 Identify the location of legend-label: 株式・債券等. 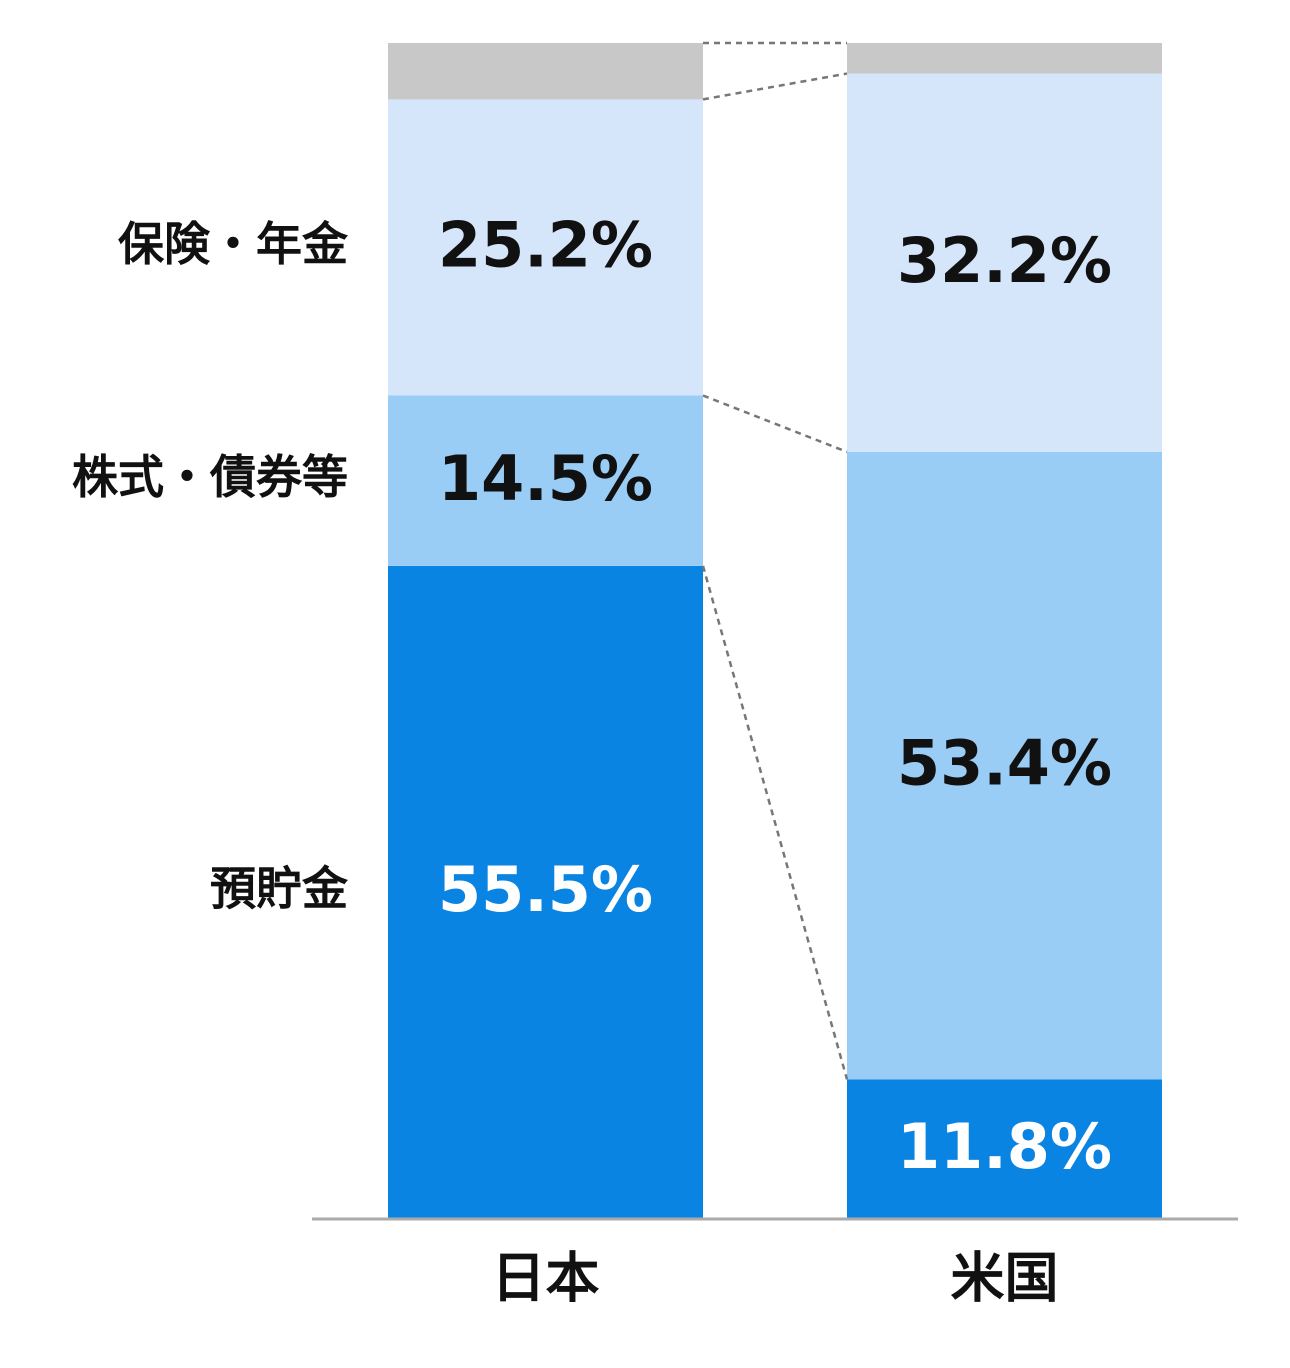
(210, 477).